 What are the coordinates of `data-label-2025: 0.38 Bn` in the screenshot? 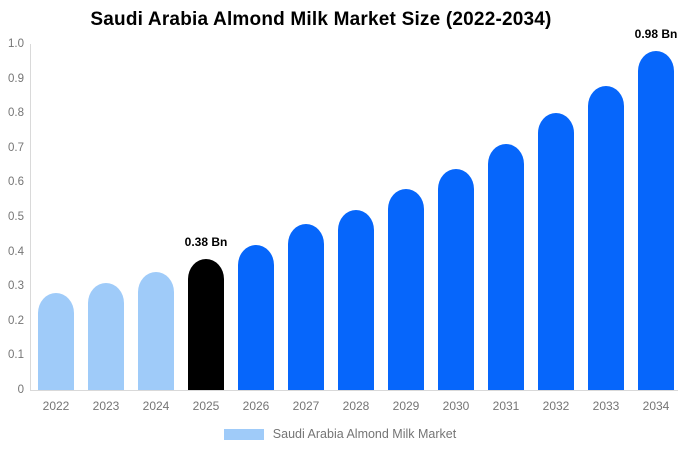 It's located at (206, 241).